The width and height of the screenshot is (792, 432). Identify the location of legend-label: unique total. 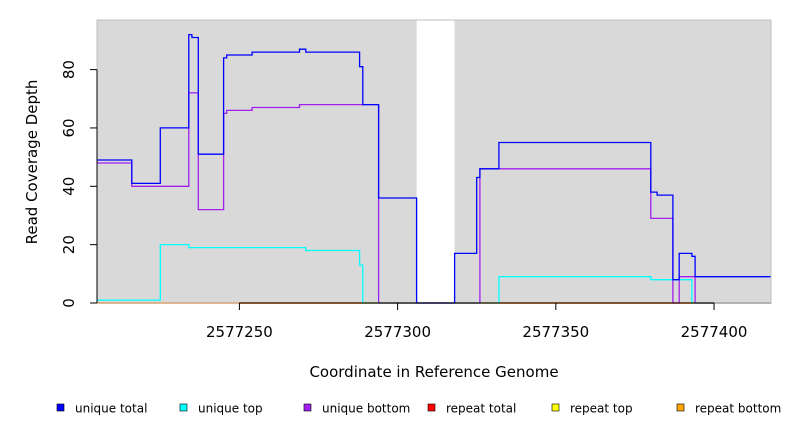
(111, 409).